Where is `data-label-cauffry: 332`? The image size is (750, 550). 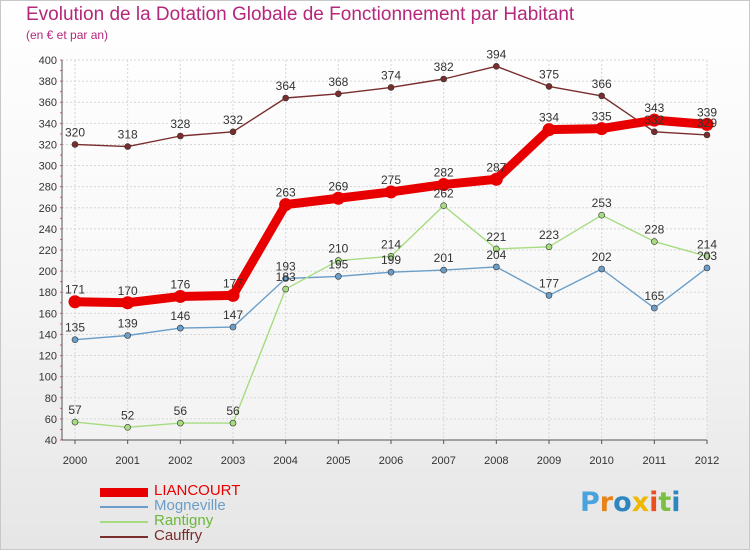 data-label-cauffry: 332 is located at coordinates (654, 120).